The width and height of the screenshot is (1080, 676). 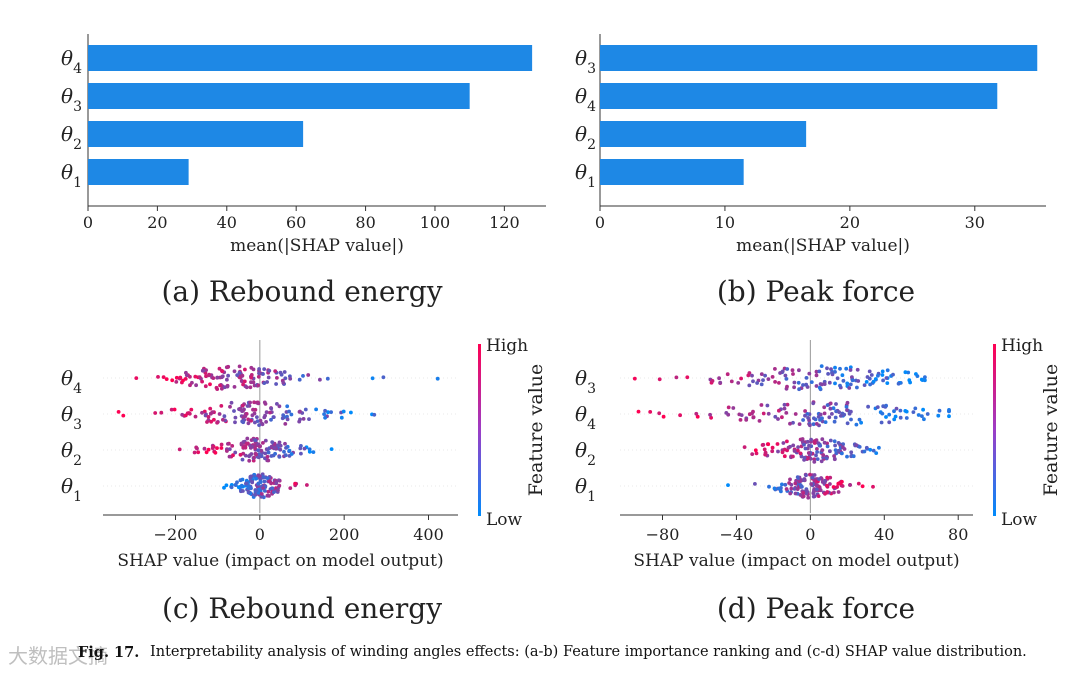 I want to click on panel-subtitle: (d) Peak force, so click(x=816, y=608).